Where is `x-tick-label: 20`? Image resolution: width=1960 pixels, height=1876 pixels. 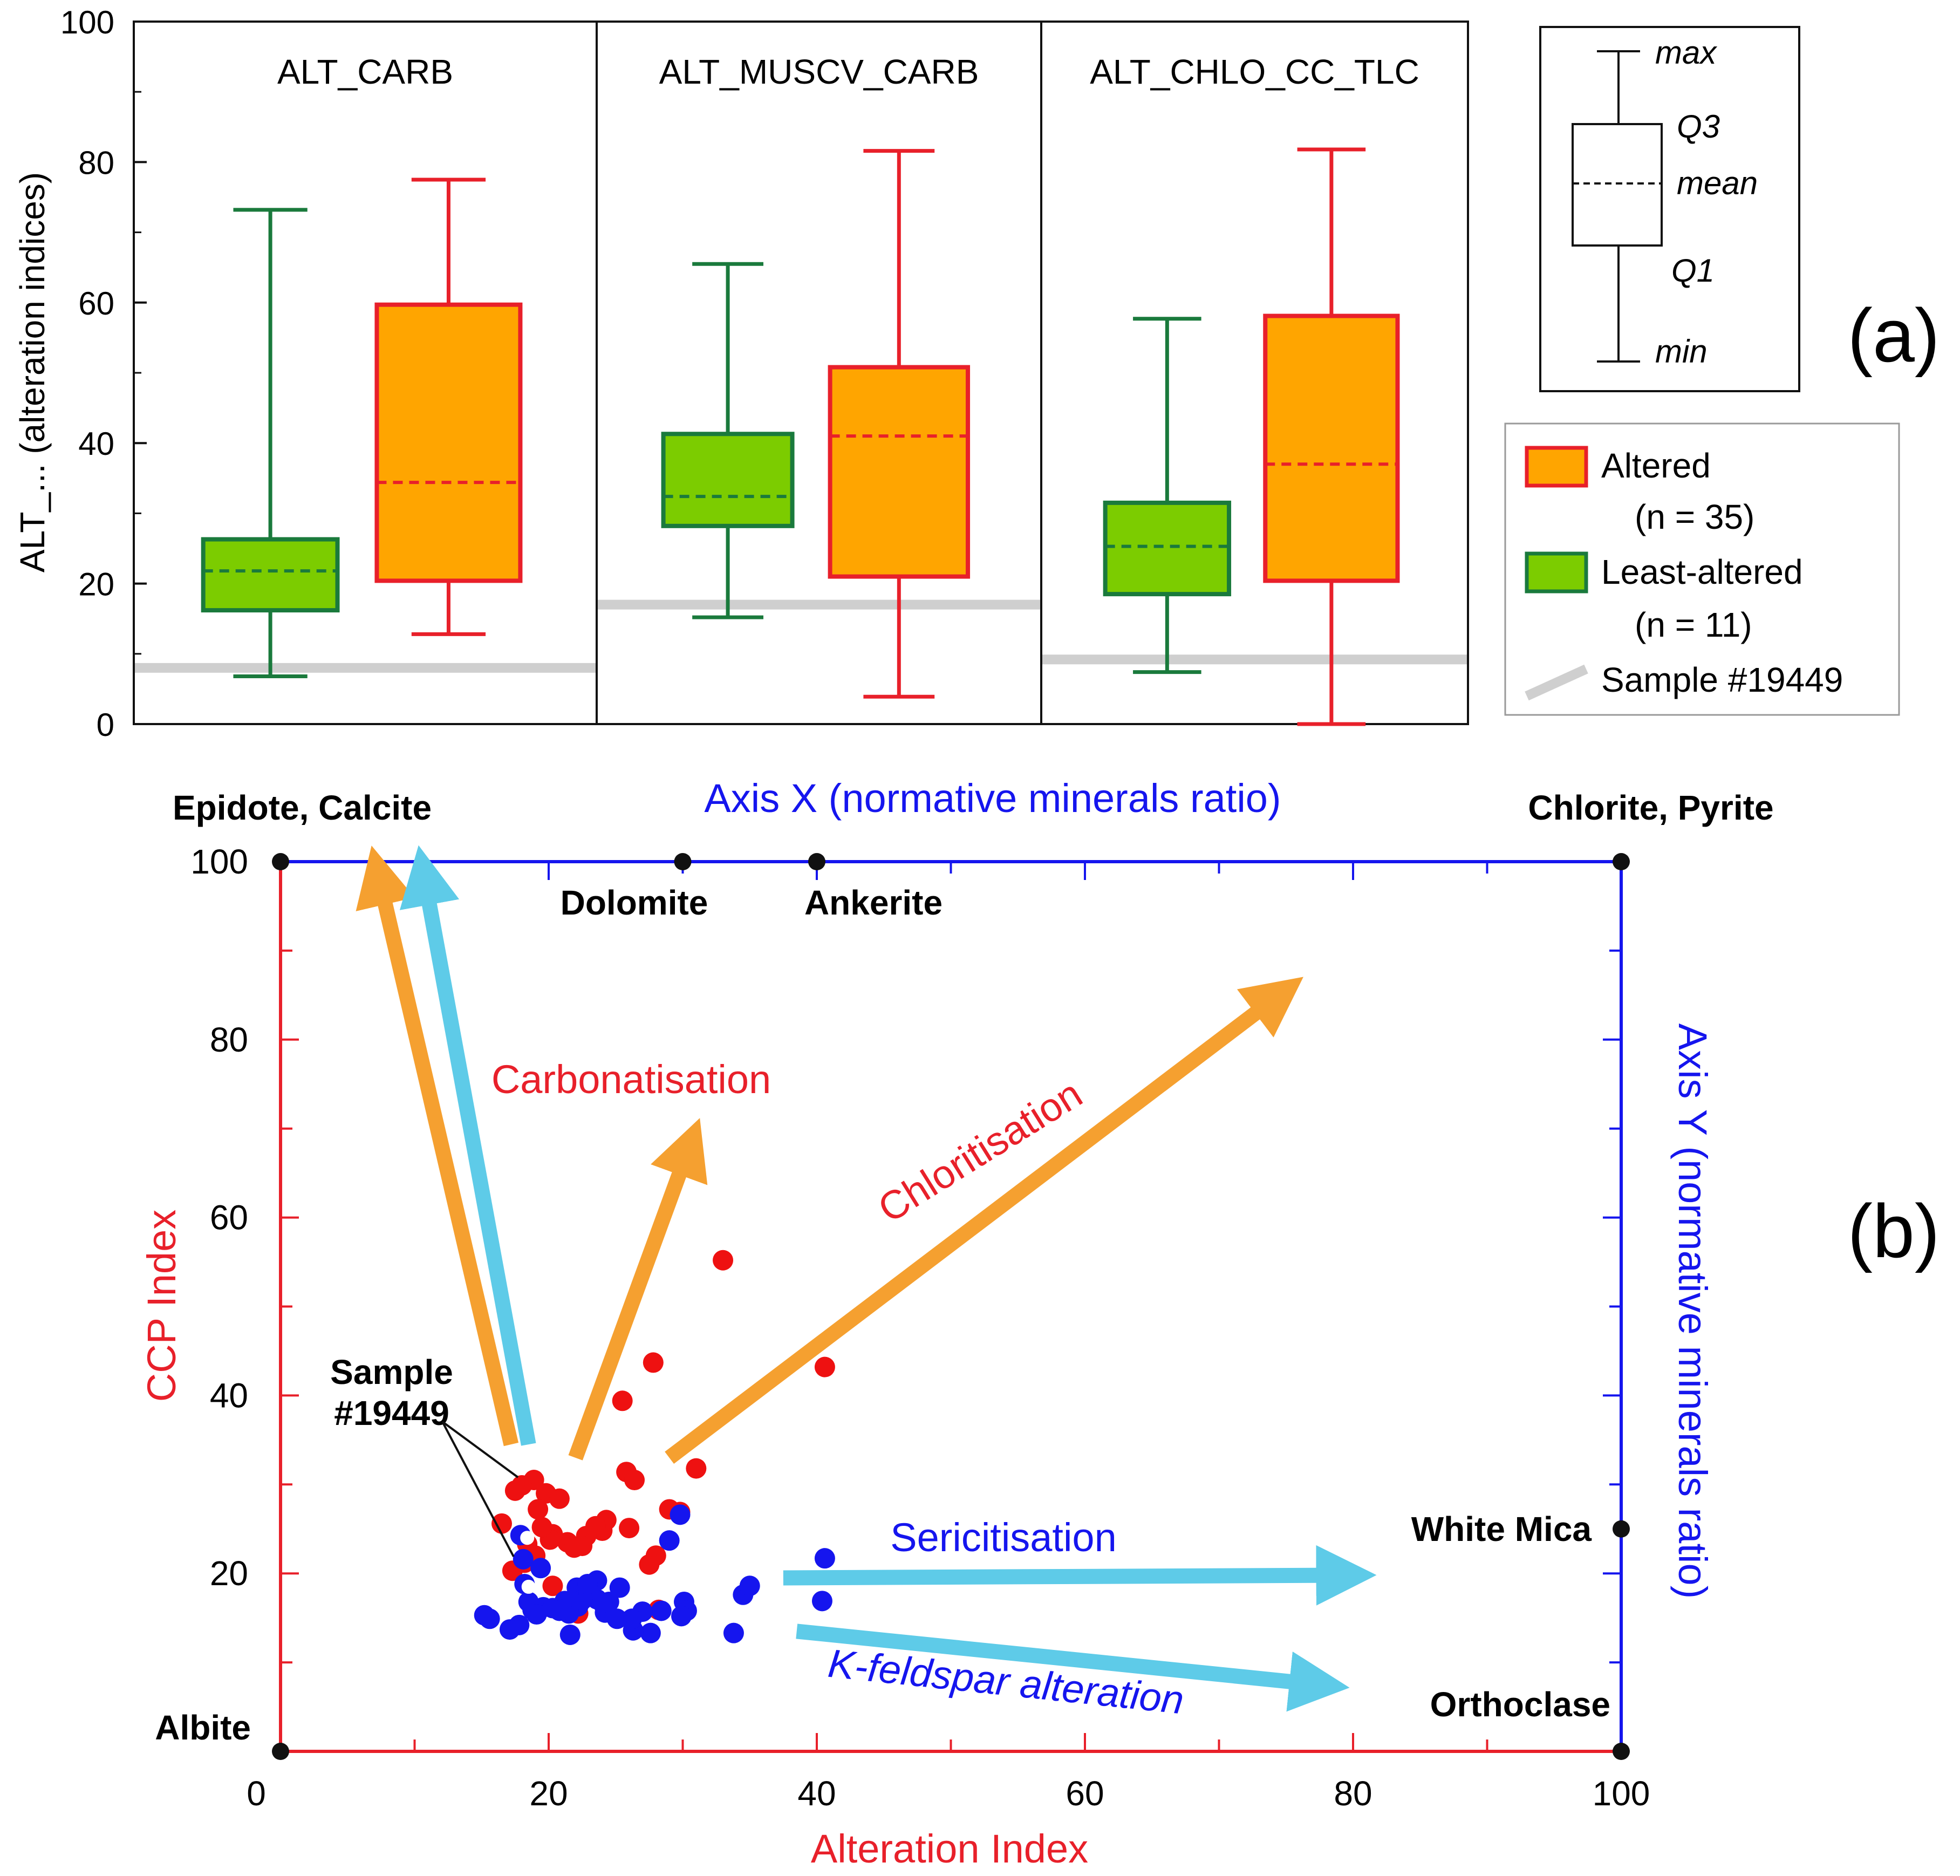 x-tick-label: 20 is located at coordinates (548, 1793).